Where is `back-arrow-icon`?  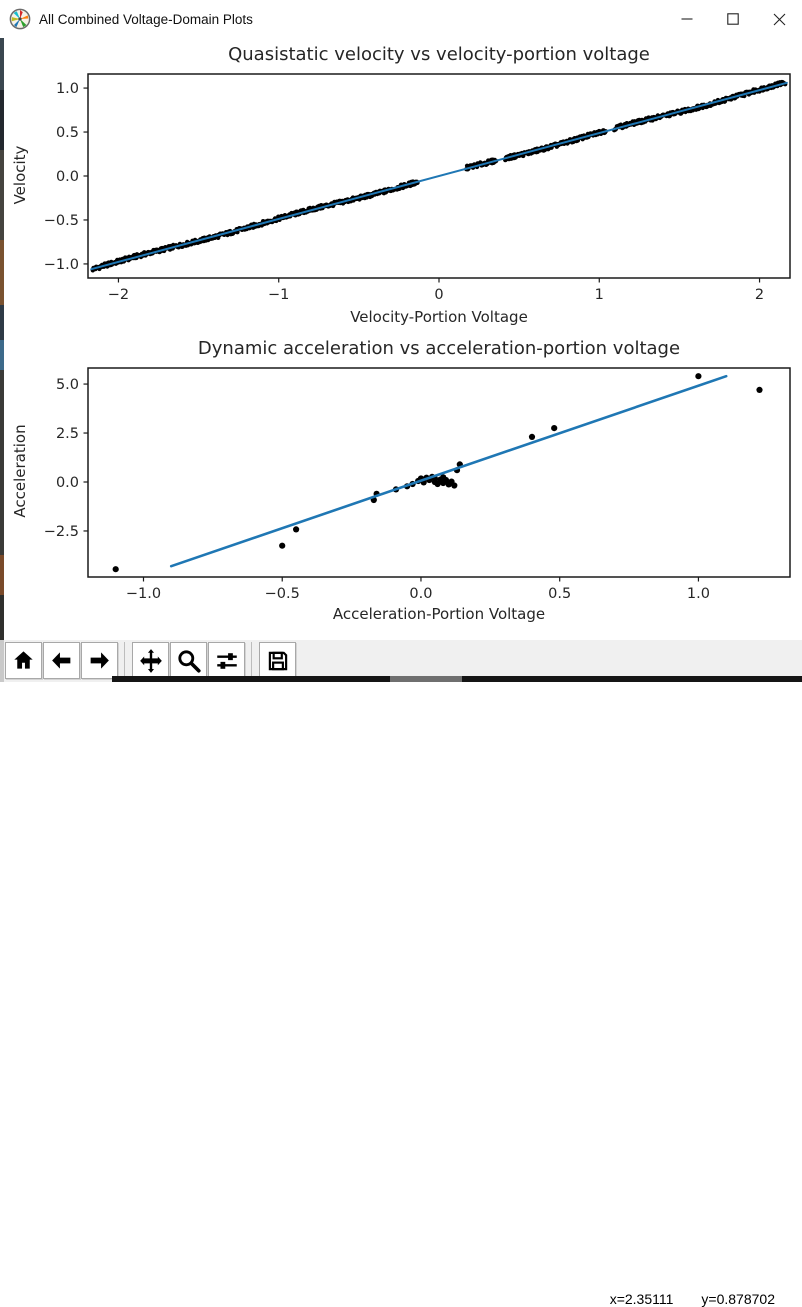 back-arrow-icon is located at coordinates (61, 660).